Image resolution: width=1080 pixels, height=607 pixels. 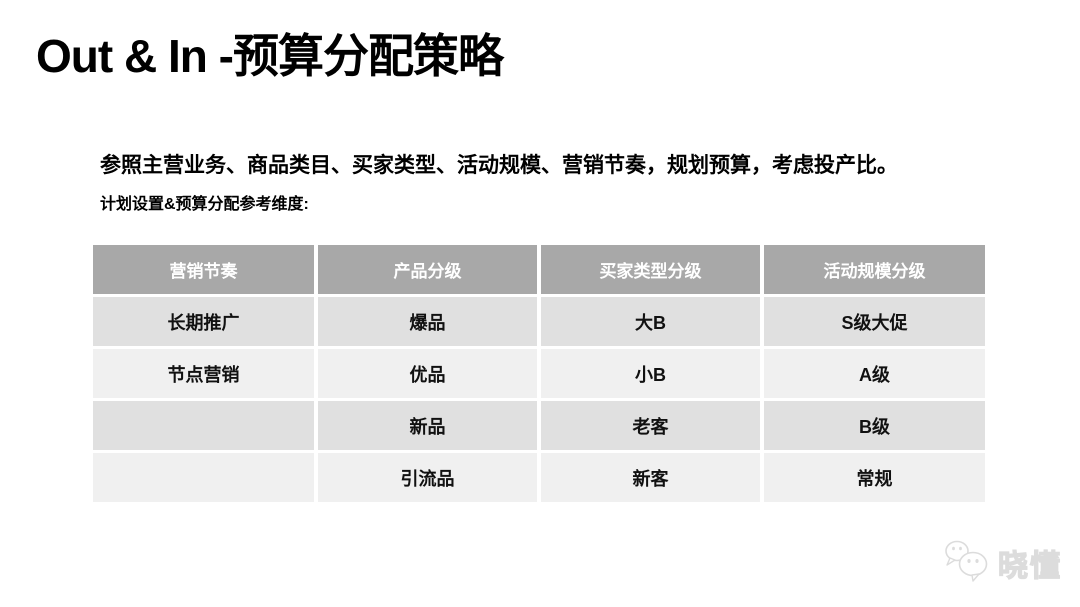 What do you see at coordinates (427, 425) in the screenshot?
I see `table-cell: 新品` at bounding box center [427, 425].